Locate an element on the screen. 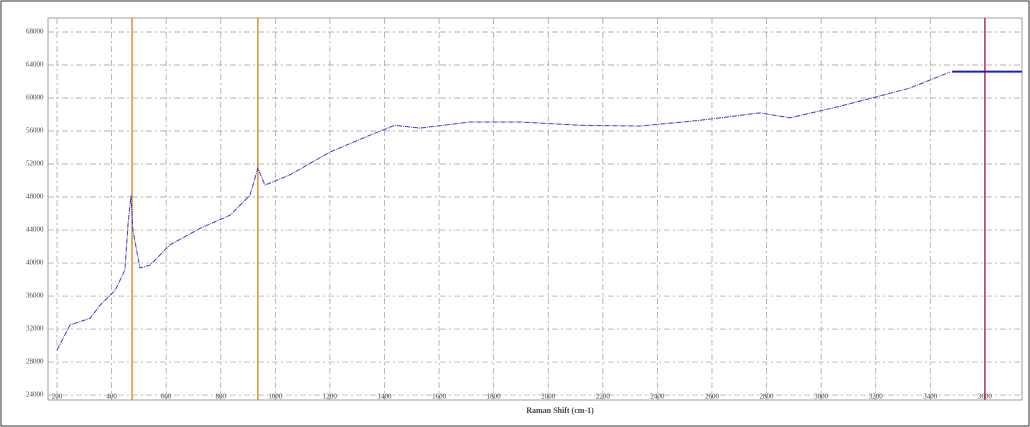  y-tick-label: 64000 is located at coordinates (35, 65).